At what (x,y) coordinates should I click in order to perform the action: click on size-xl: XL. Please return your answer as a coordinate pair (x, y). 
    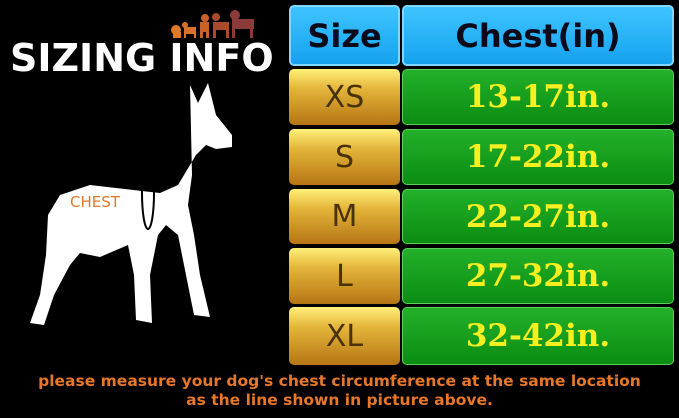
    Looking at the image, I should click on (344, 336).